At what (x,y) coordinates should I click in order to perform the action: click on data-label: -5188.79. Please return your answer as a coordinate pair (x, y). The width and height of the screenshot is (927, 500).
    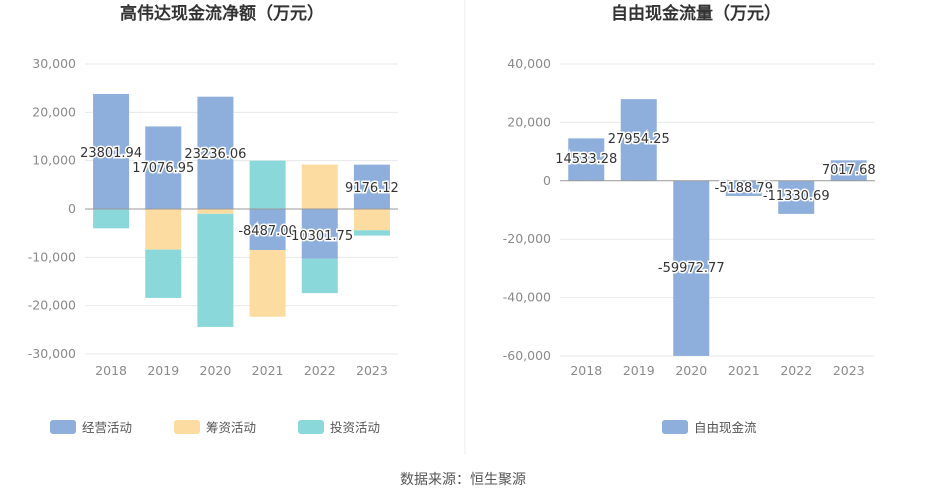
    Looking at the image, I should click on (744, 188).